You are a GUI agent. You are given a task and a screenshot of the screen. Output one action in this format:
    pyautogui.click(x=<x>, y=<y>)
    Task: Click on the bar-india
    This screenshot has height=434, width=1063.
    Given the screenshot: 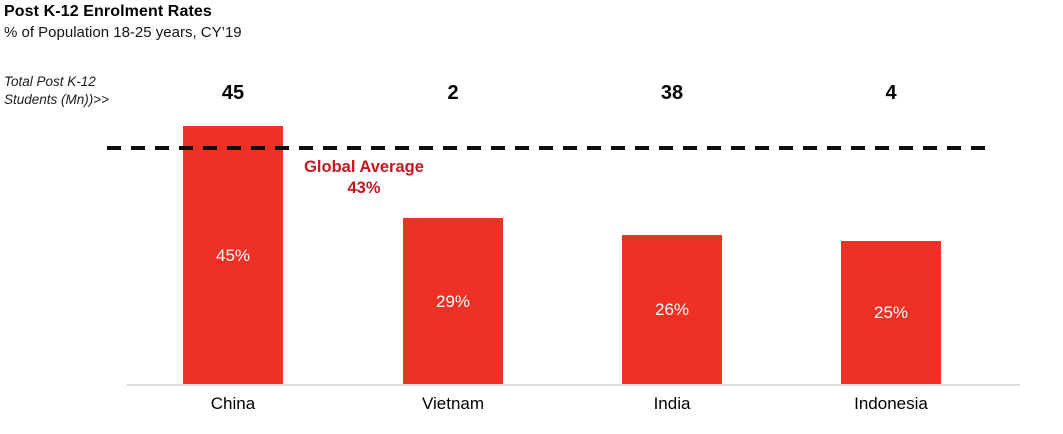 What is the action you would take?
    pyautogui.click(x=672, y=310)
    